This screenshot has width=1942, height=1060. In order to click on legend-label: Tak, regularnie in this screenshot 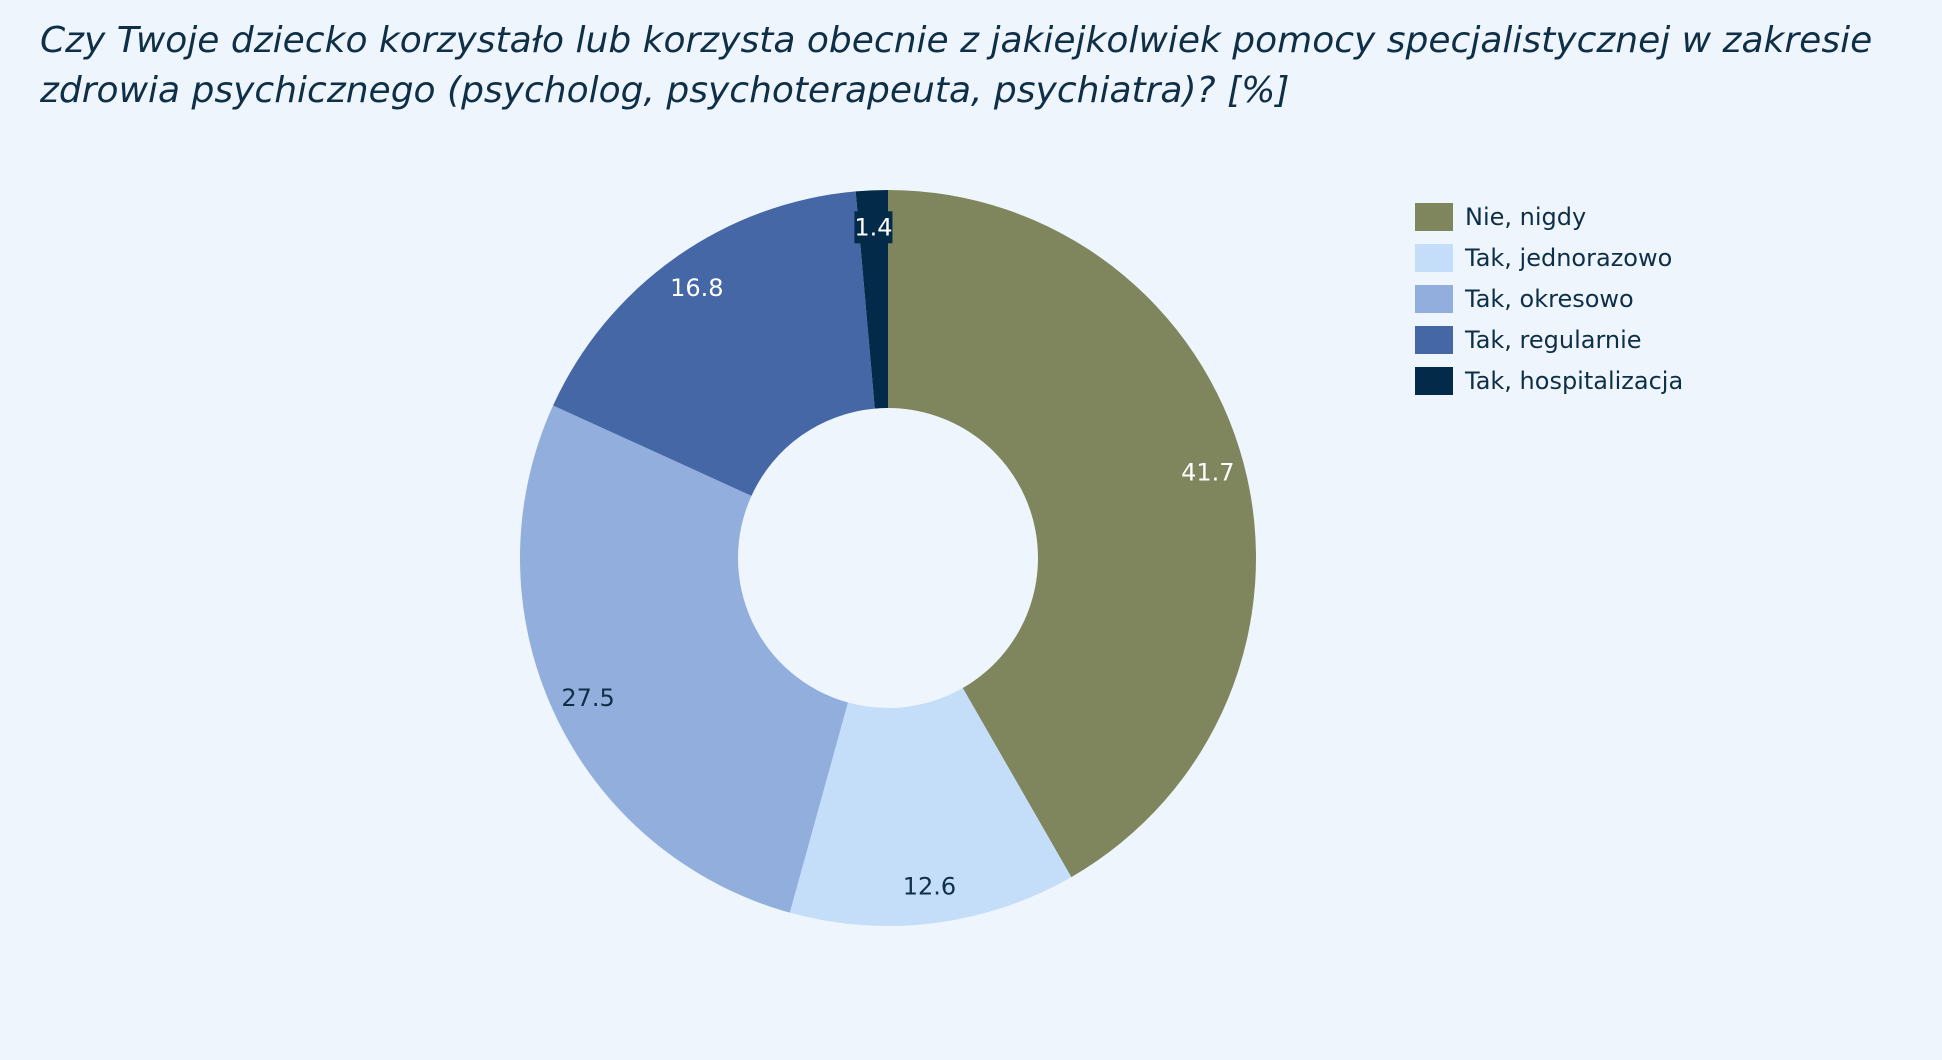, I will do `click(1553, 339)`.